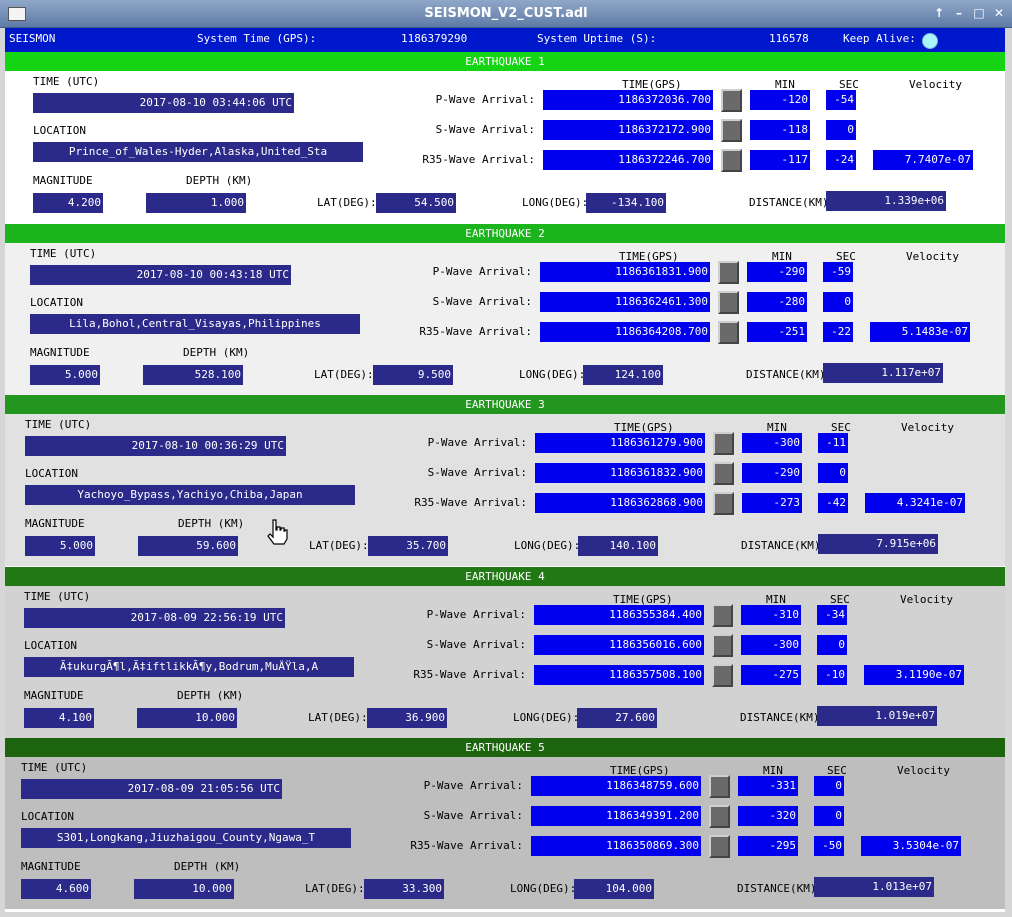  What do you see at coordinates (617, 718) in the screenshot?
I see `long-value: 27.600` at bounding box center [617, 718].